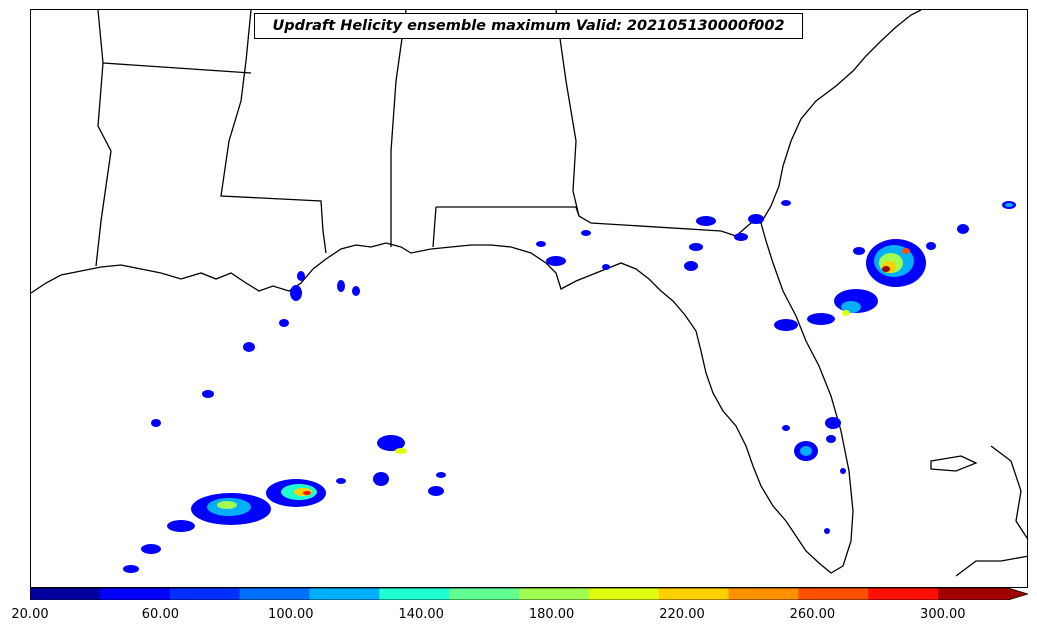  I want to click on gulf-swath-band, so click(284, 457).